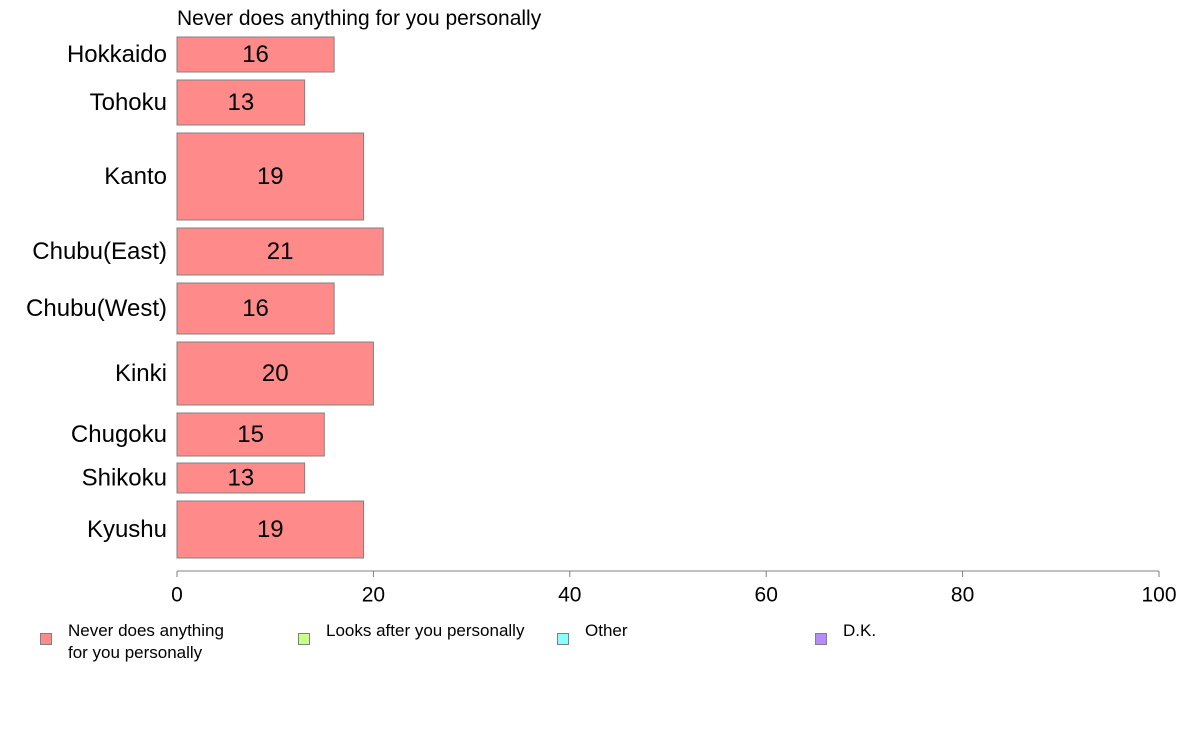  Describe the element at coordinates (821, 639) in the screenshot. I see `legend-swatch-dk` at that location.